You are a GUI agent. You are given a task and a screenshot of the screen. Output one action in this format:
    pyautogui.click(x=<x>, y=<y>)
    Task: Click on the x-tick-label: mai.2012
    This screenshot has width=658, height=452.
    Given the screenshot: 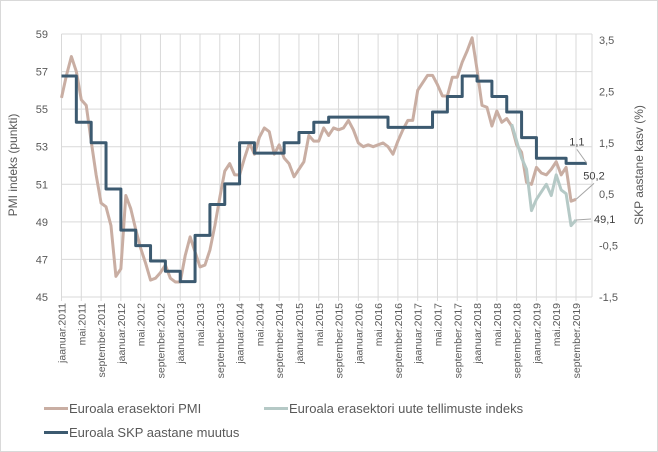 What is the action you would take?
    pyautogui.click(x=142, y=324)
    